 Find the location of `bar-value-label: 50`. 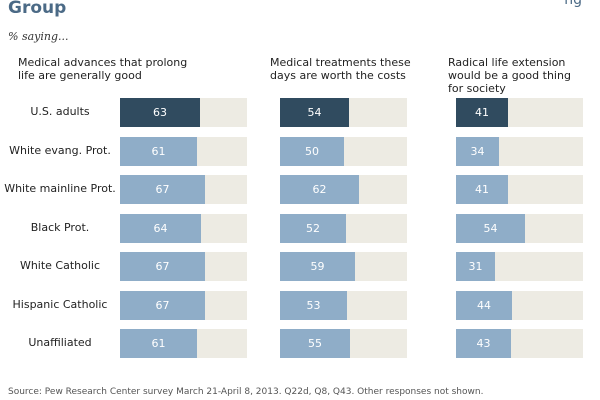

bar-value-label: 50 is located at coordinates (312, 151).